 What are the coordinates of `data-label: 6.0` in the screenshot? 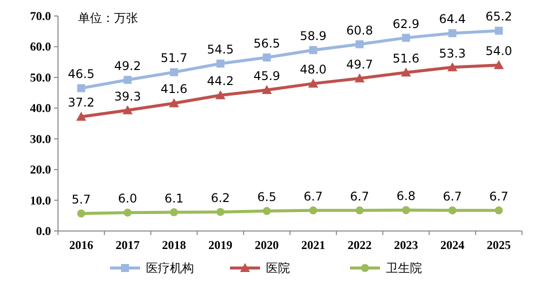 It's located at (128, 199).